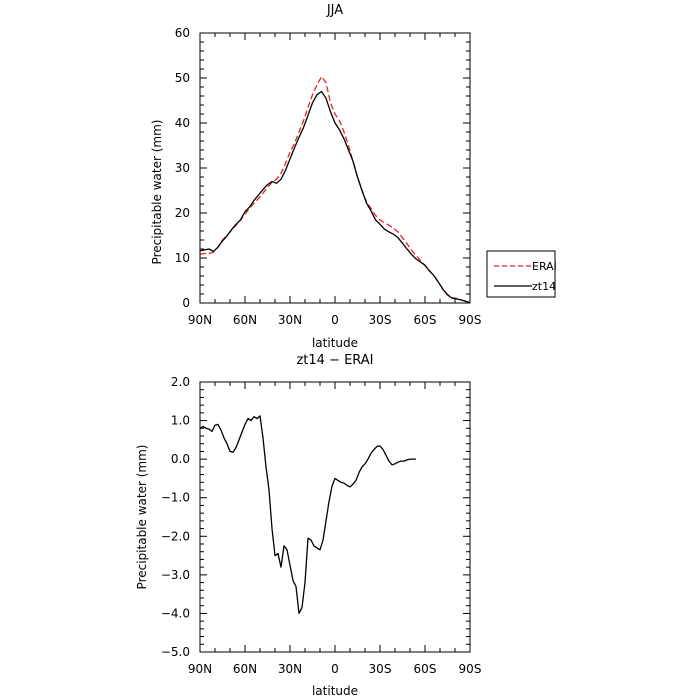 The width and height of the screenshot is (700, 700). What do you see at coordinates (186, 303) in the screenshot?
I see `y-tick-label: 0` at bounding box center [186, 303].